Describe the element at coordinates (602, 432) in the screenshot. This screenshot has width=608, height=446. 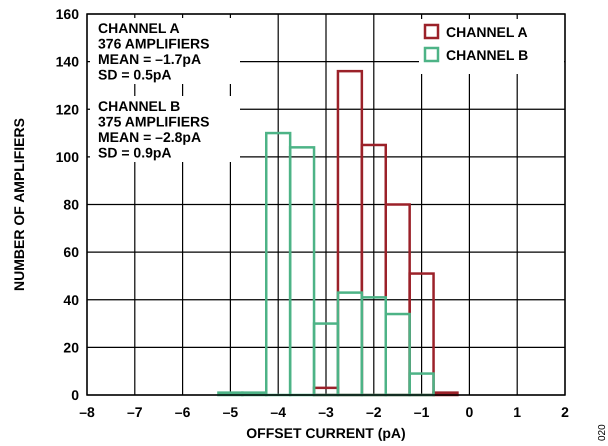
I see `text: 020` at that location.